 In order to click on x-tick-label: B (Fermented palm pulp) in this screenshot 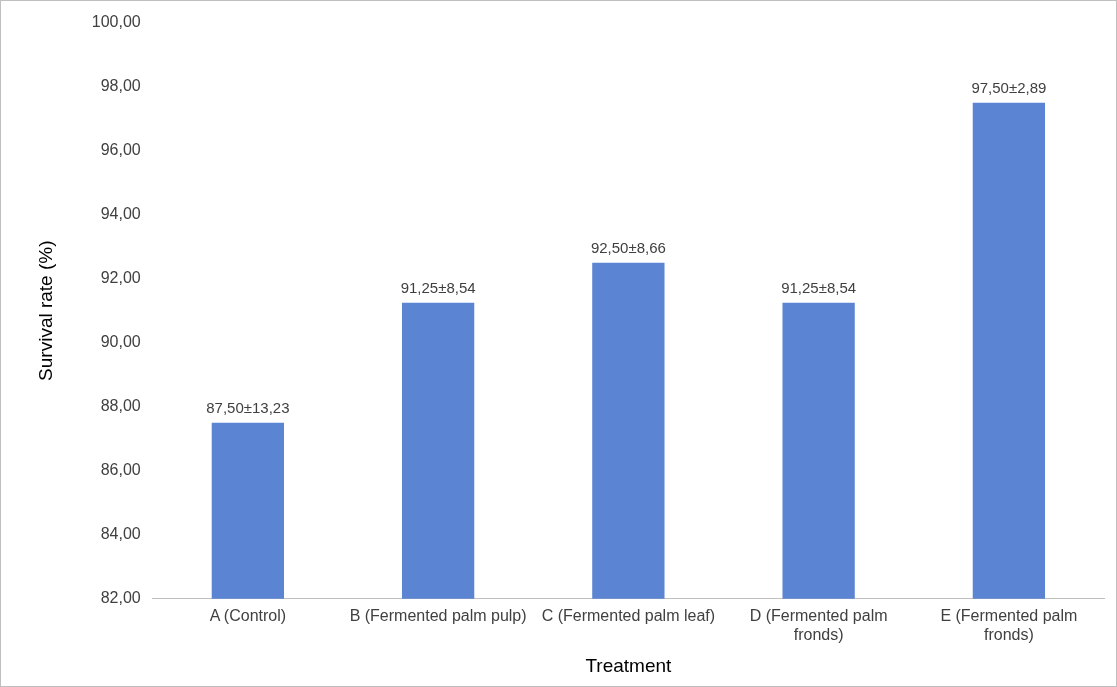, I will do `click(438, 615)`.